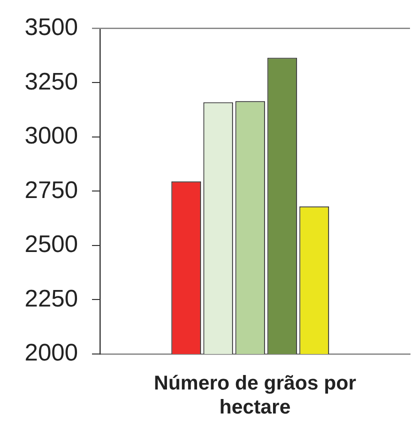 The image size is (412, 424). What do you see at coordinates (255, 395) in the screenshot?
I see `x-axis-title: Número de grãos por hectare` at bounding box center [255, 395].